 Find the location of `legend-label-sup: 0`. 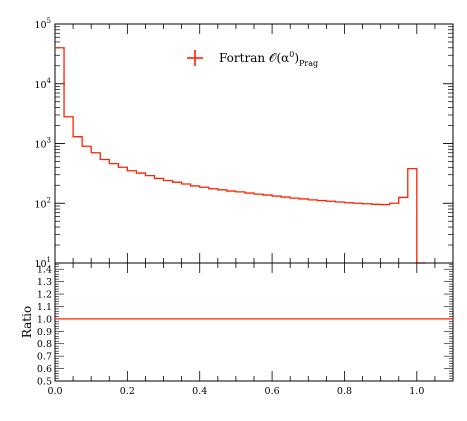

legend-label-sup: 0 is located at coordinates (291, 54).